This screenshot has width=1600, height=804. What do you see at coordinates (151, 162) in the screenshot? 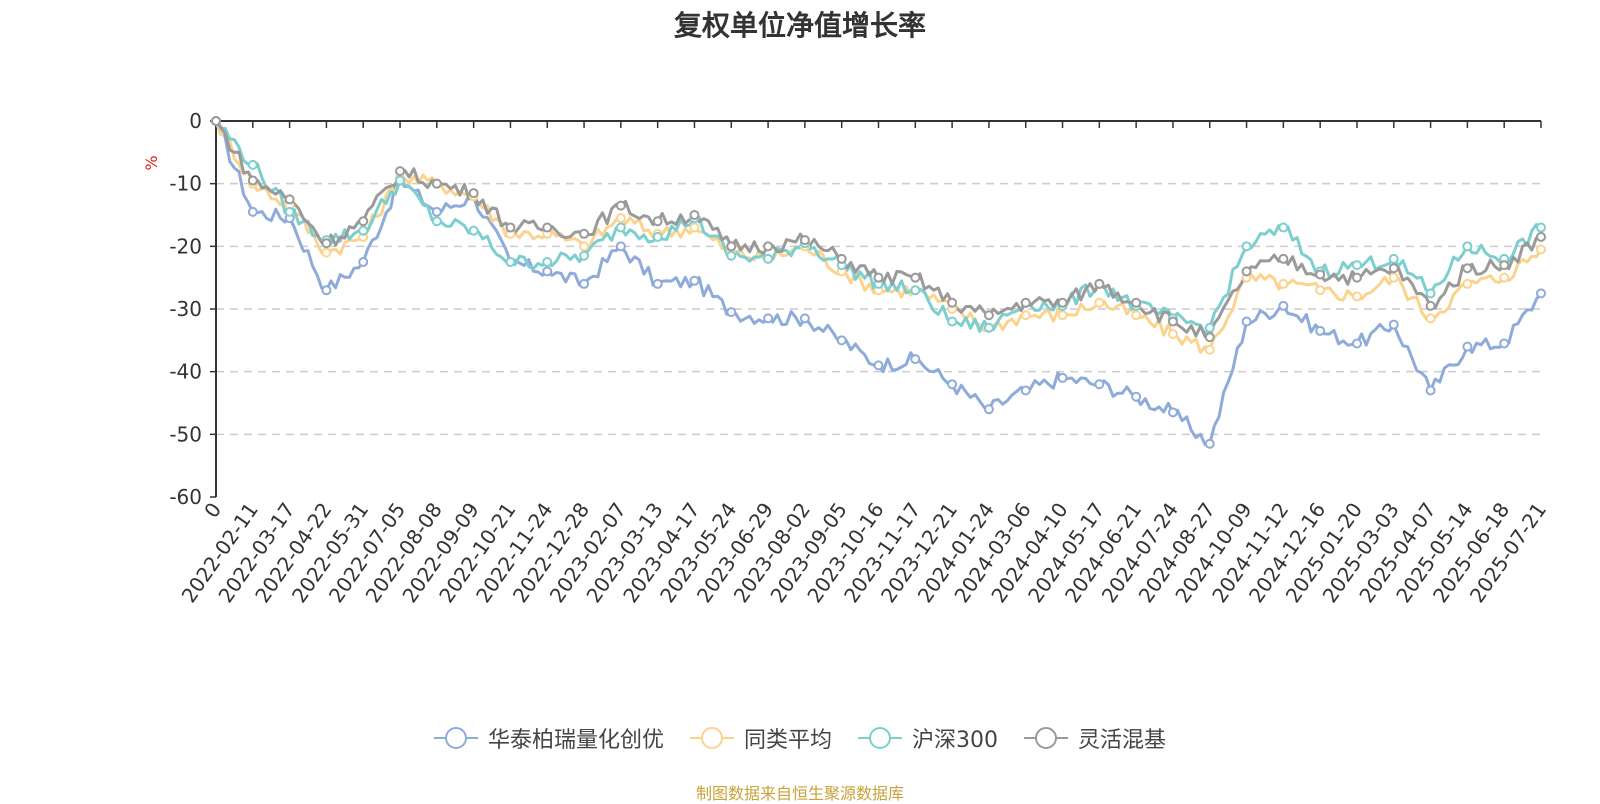
I see `y-axis-label: %` at bounding box center [151, 162].